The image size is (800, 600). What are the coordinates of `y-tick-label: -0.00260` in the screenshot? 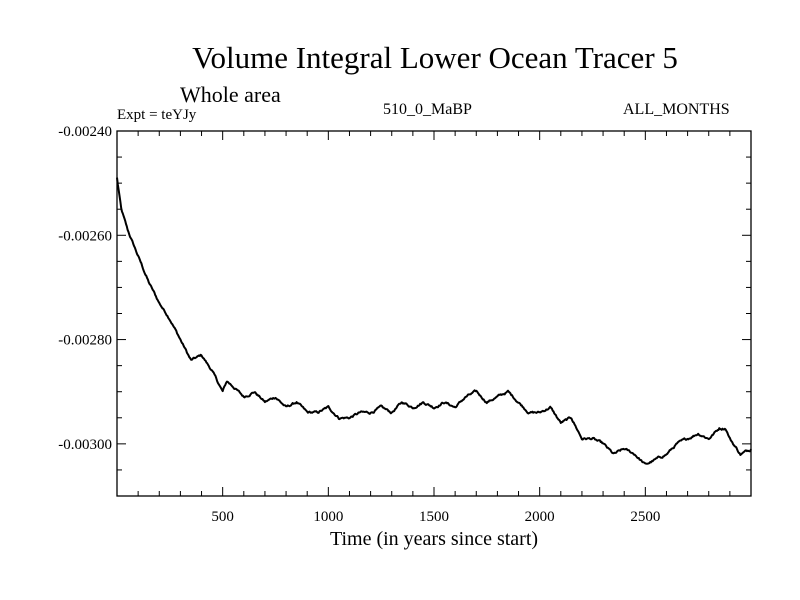 It's located at (85, 236).